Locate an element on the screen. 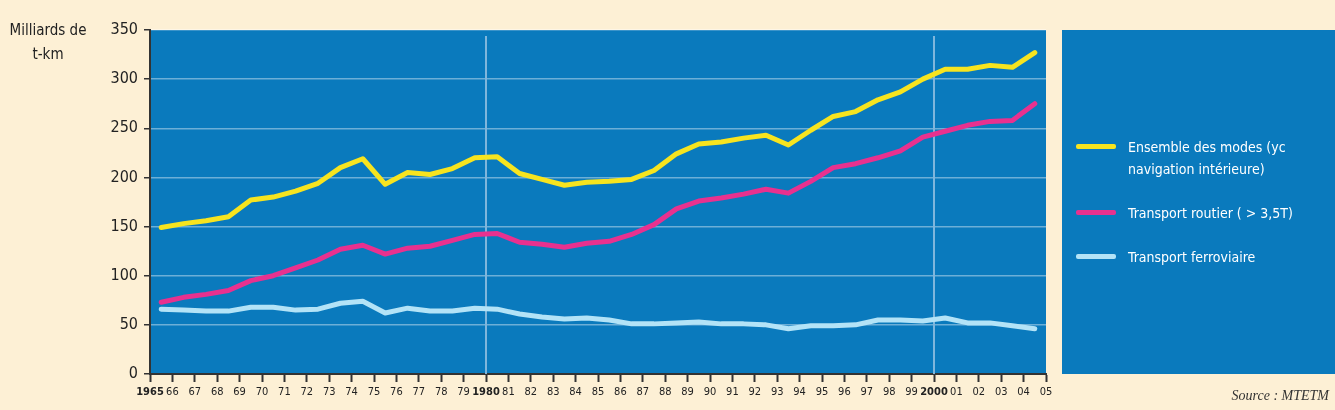  x-tick-label: 66 is located at coordinates (172, 392).